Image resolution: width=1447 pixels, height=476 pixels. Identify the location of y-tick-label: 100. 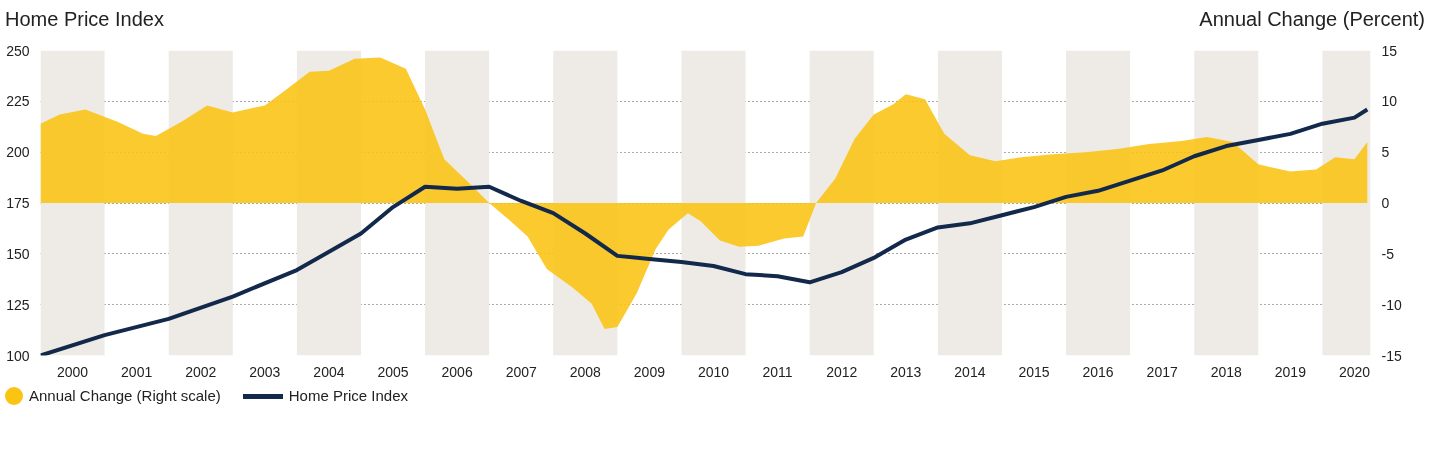
(18, 355).